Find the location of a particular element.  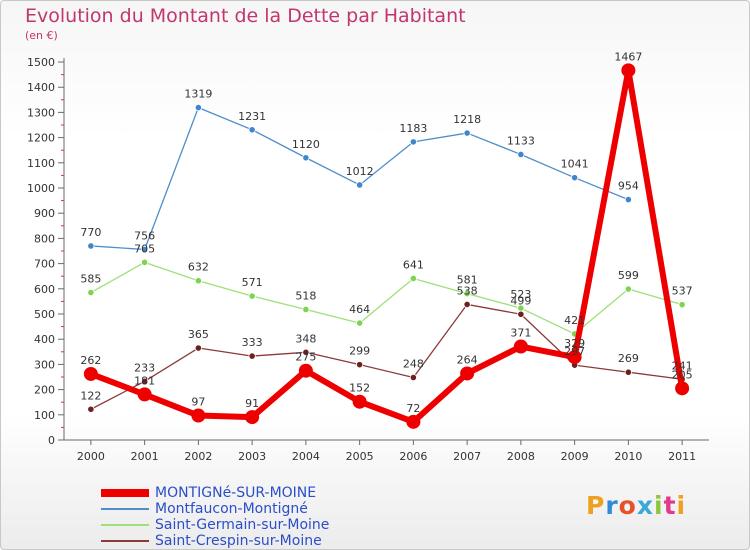

x-tick-label: 2001 is located at coordinates (145, 456).